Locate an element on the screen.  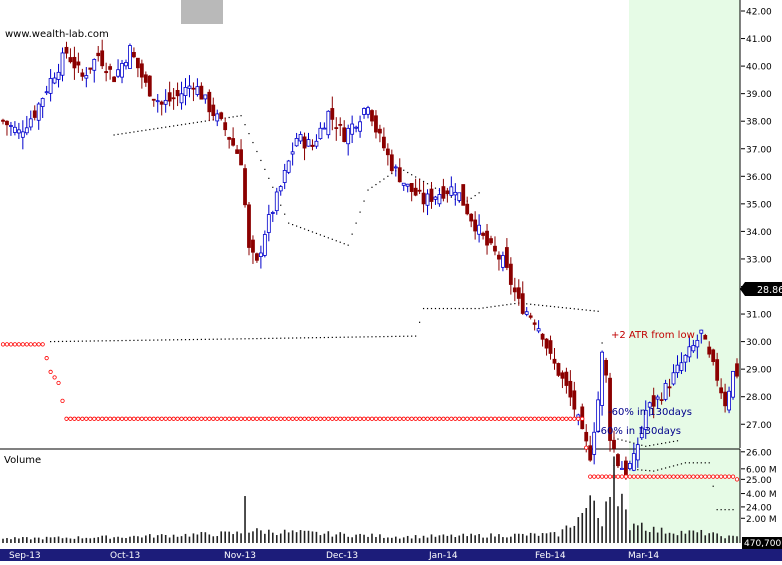
date-axis-bar is located at coordinates (391, 555).